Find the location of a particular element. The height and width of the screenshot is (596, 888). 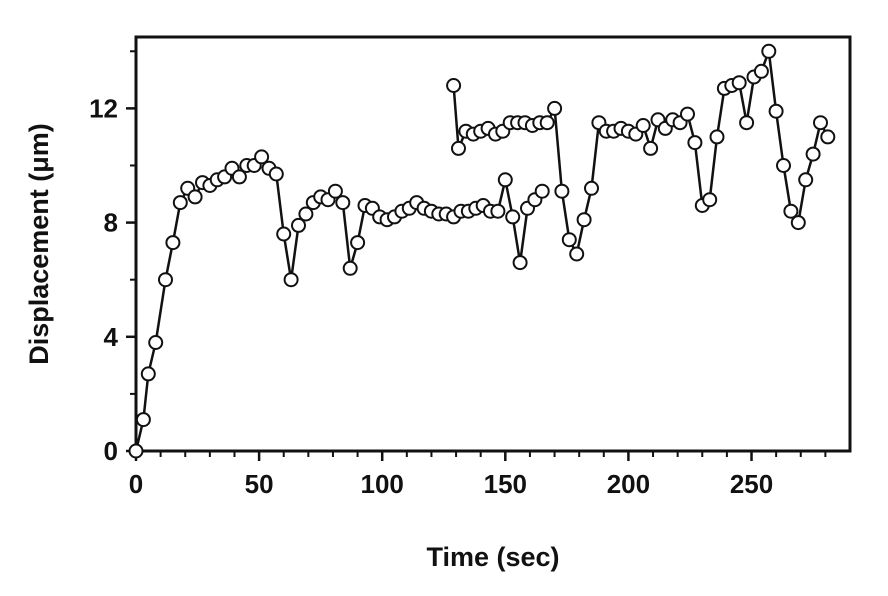

y-axis-title: Displacement (μm) is located at coordinates (39, 244).